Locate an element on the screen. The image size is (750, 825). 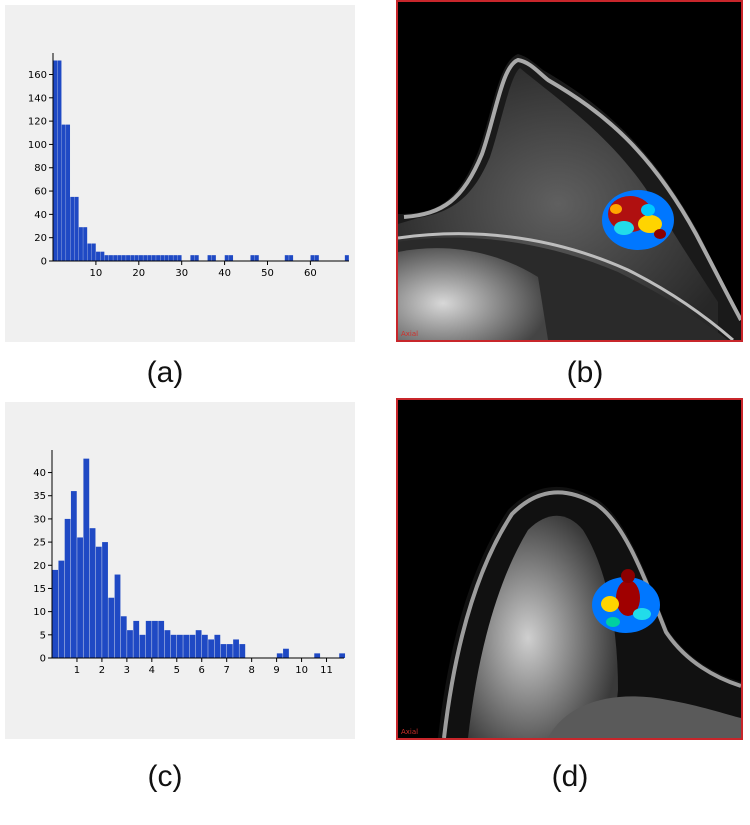
hist-c-x-tick-label: 10 is located at coordinates (301, 670).